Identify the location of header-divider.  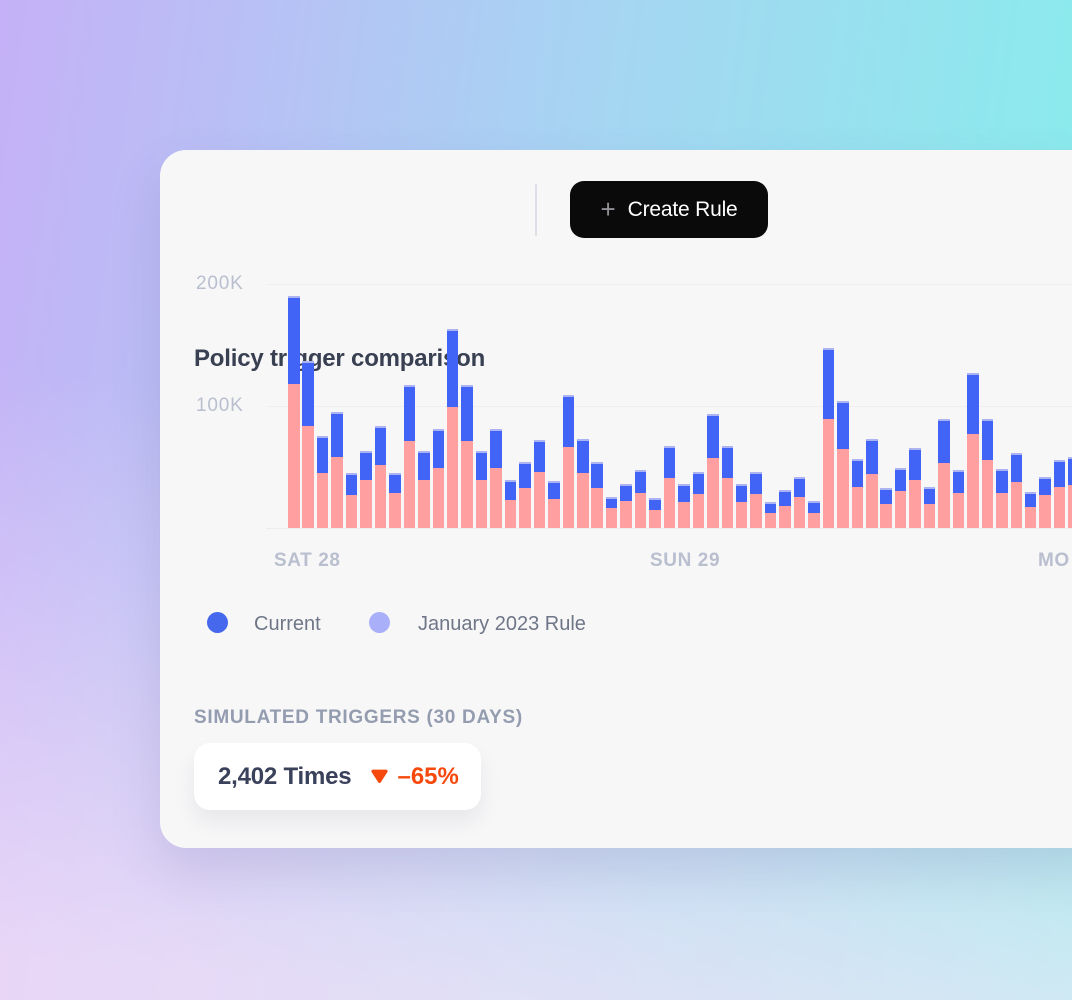
(536, 210).